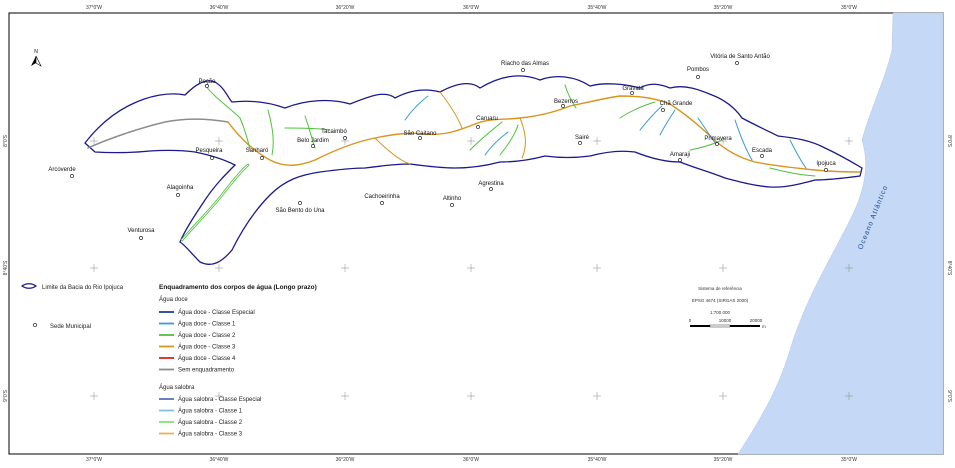 This screenshot has height=468, width=955. What do you see at coordinates (207, 324) in the screenshot?
I see `legend-item-label: Água doce - Classe 1` at bounding box center [207, 324].